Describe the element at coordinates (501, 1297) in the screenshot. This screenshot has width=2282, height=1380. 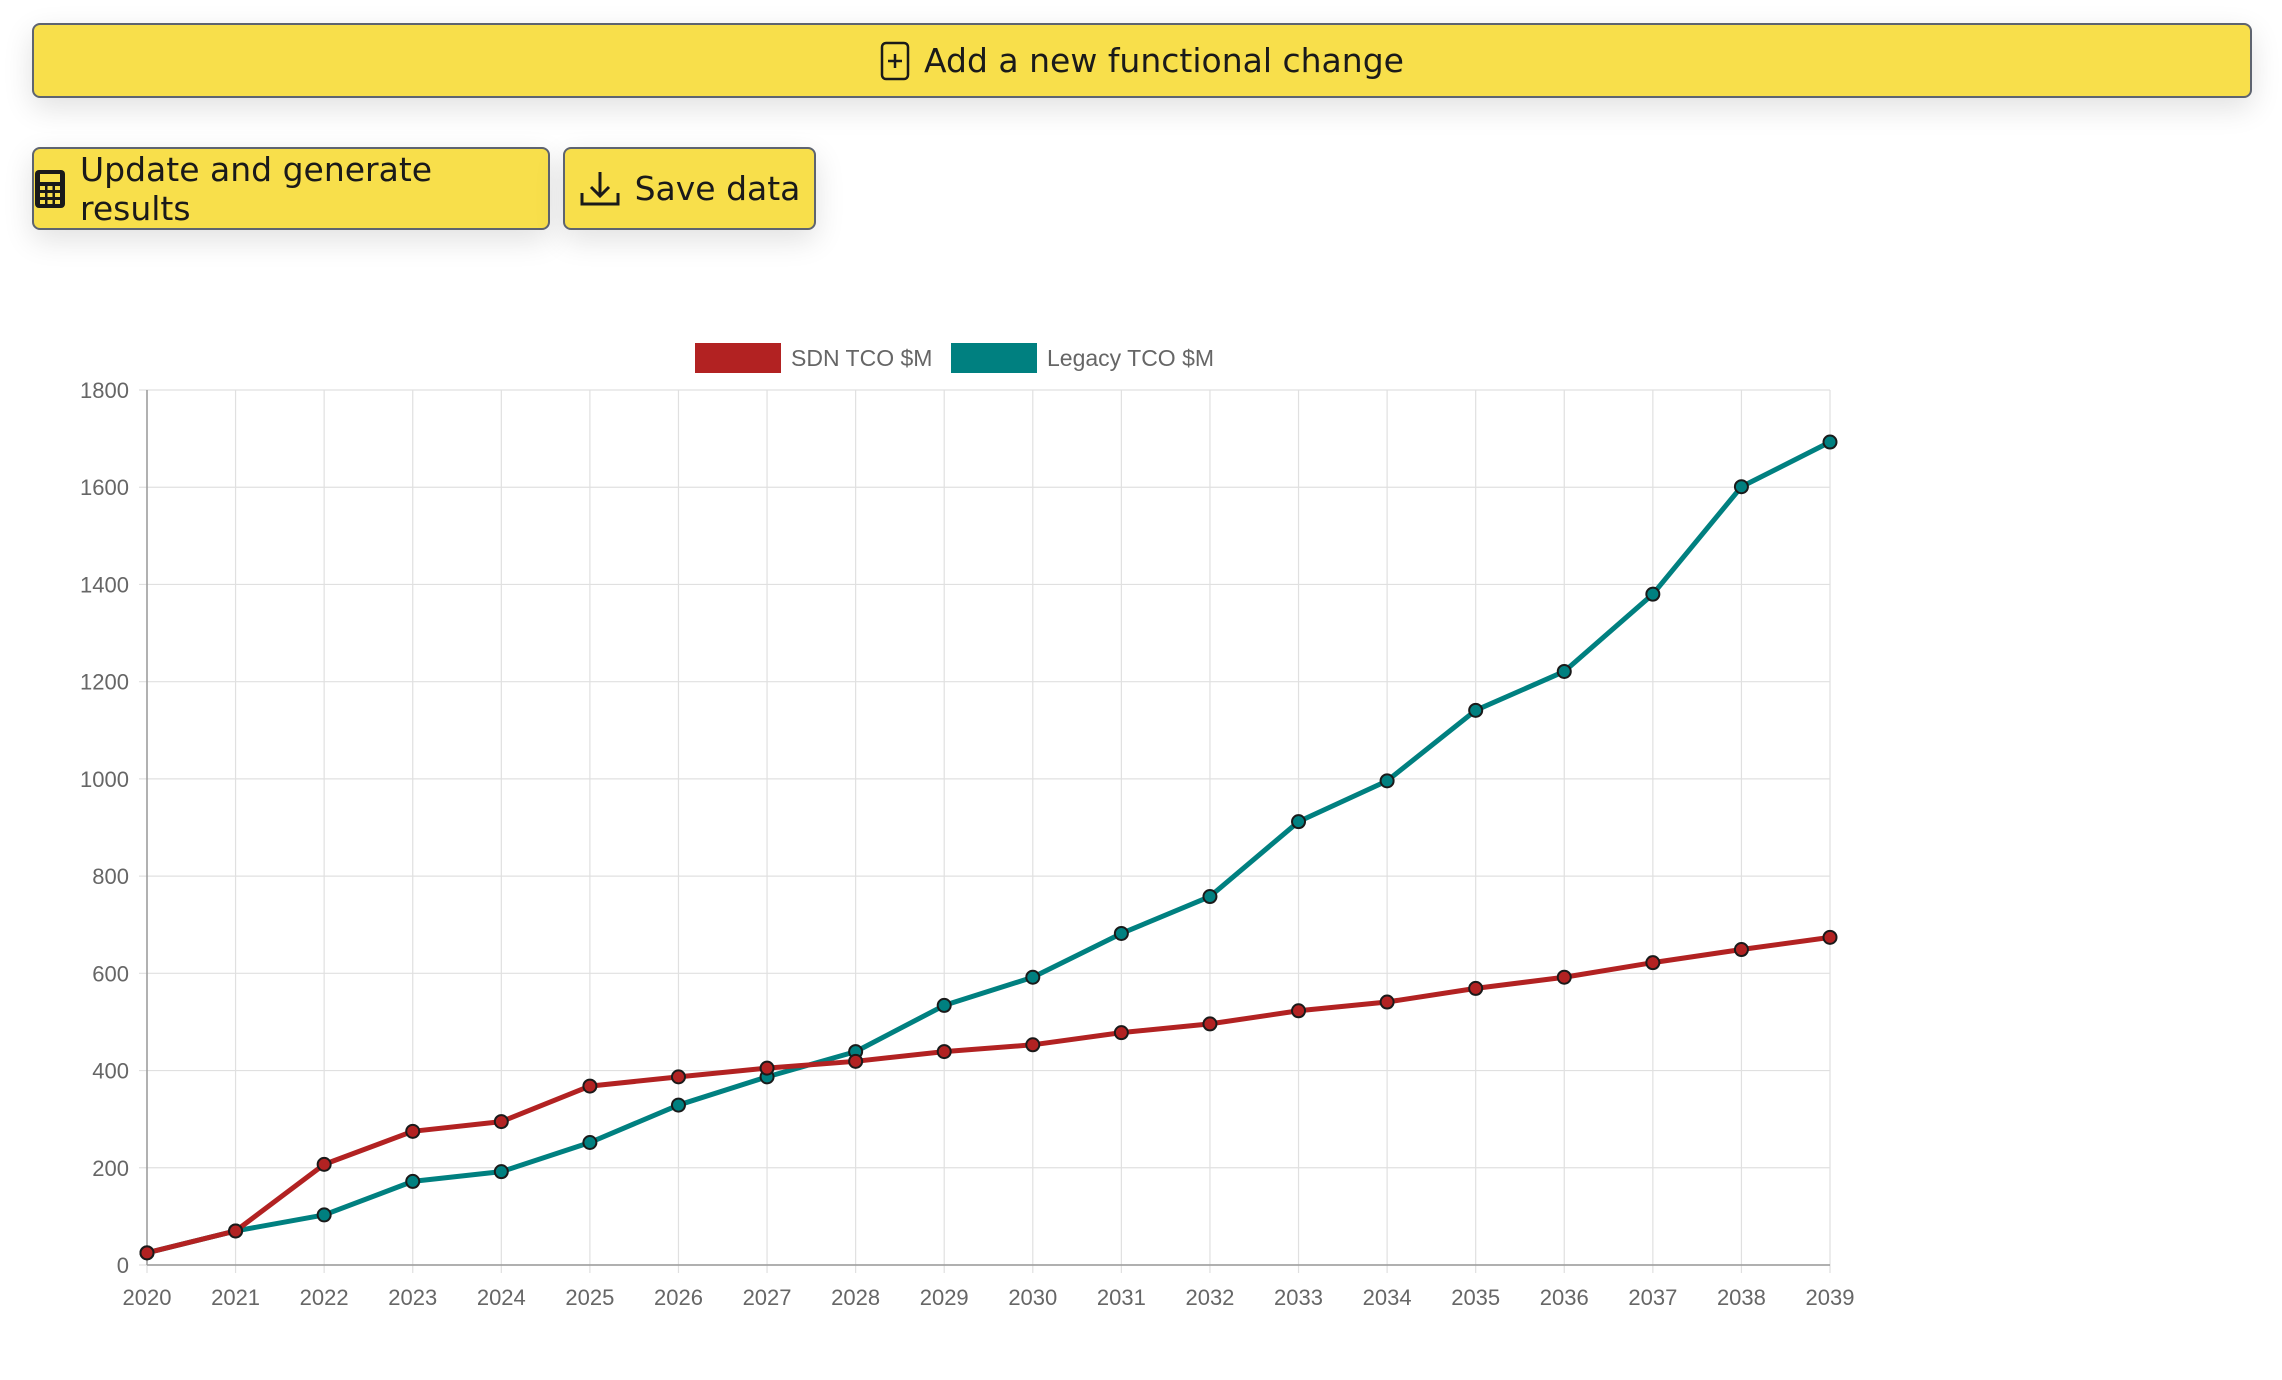
I see `x-tick-label: 2024` at that location.